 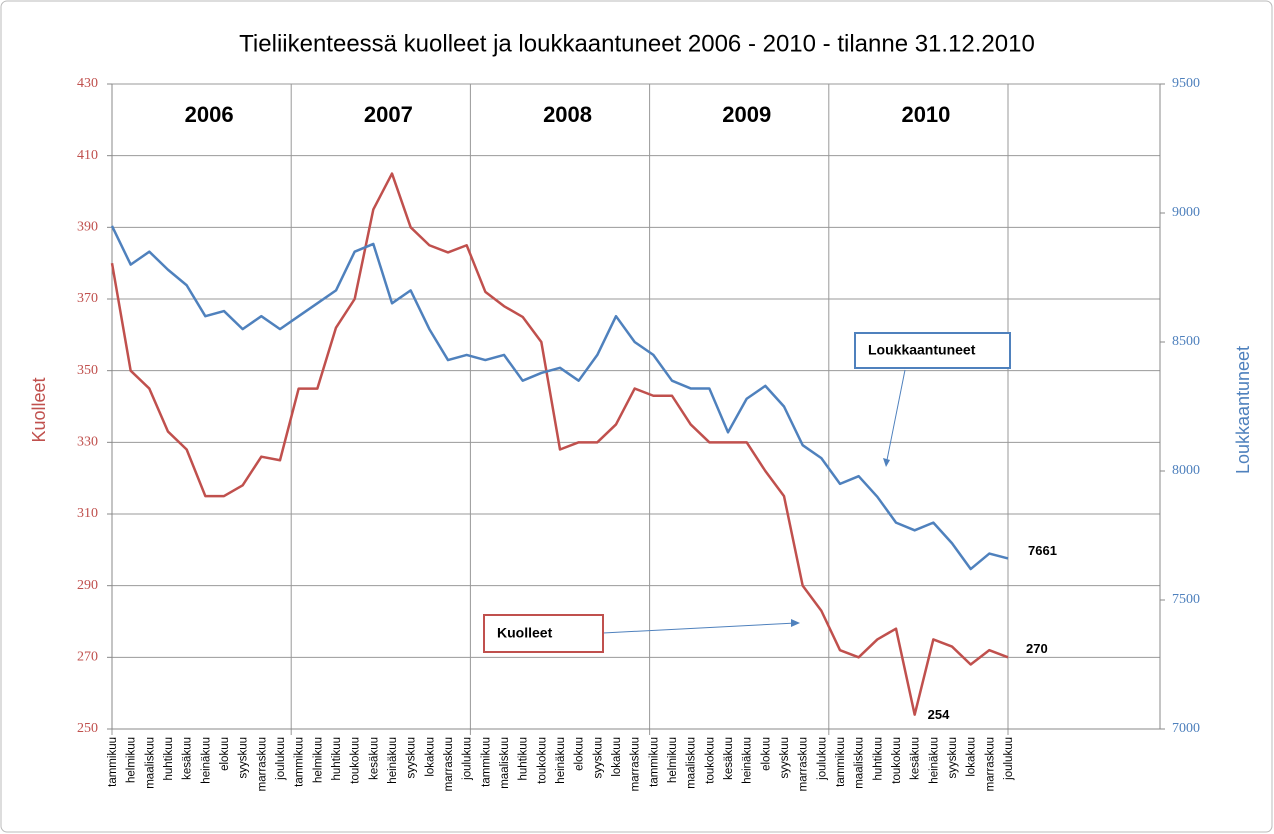 I want to click on year-label: 2008, so click(x=567, y=114).